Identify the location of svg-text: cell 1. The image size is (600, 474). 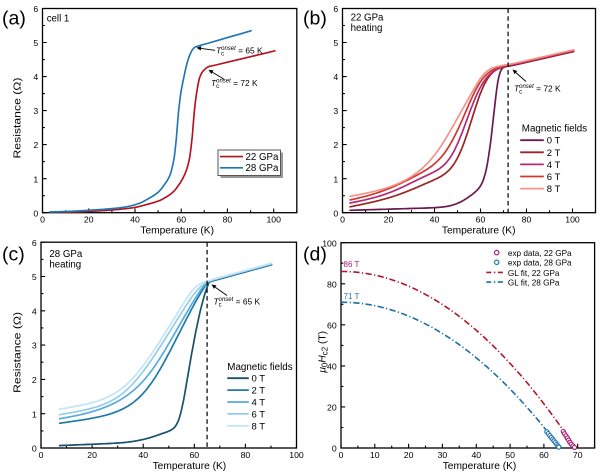
(58, 19).